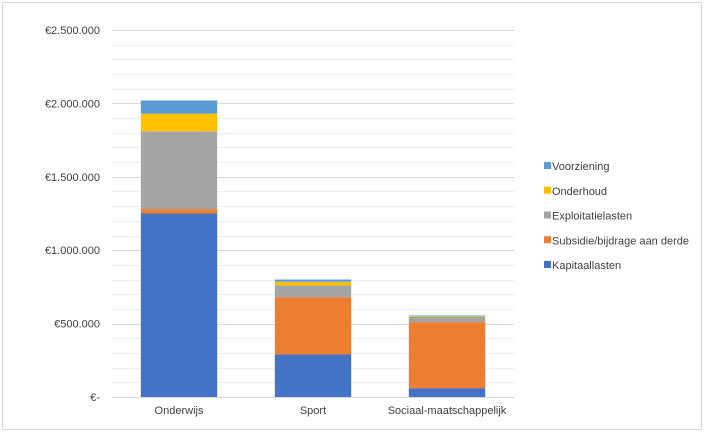 The image size is (706, 434). I want to click on y-tick-label: €500.000, so click(77, 325).